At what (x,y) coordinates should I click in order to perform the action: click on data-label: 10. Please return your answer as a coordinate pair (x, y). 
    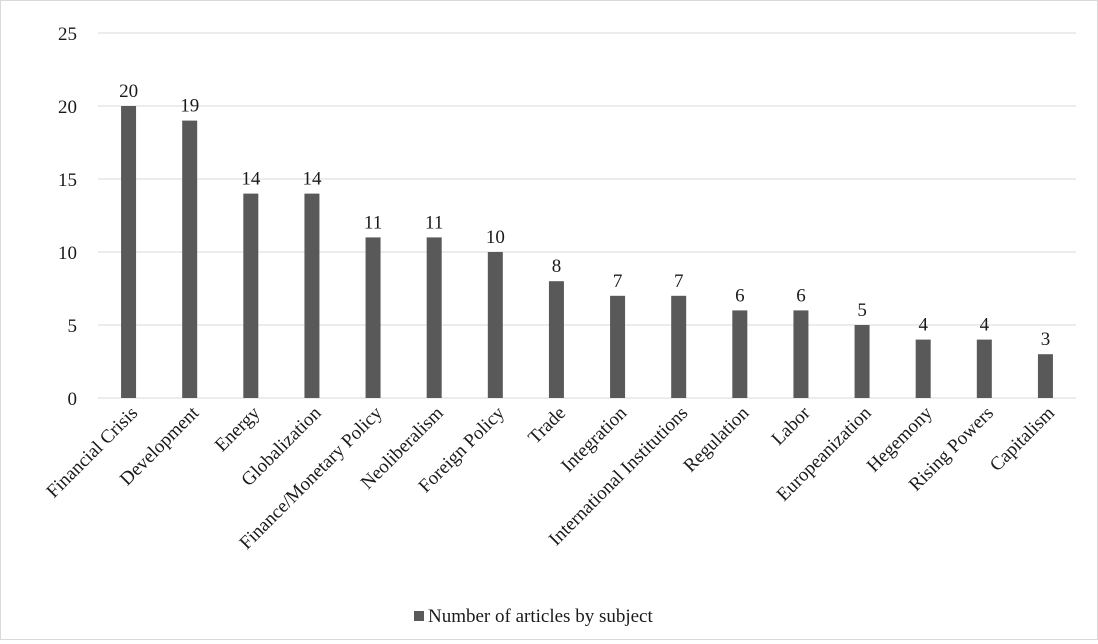
    Looking at the image, I should click on (495, 237).